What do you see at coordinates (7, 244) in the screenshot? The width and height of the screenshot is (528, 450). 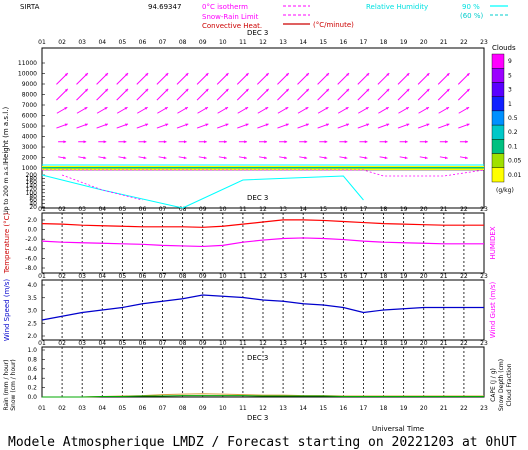 I see `temp-ylabel: Temperature (°C)` at bounding box center [7, 244].